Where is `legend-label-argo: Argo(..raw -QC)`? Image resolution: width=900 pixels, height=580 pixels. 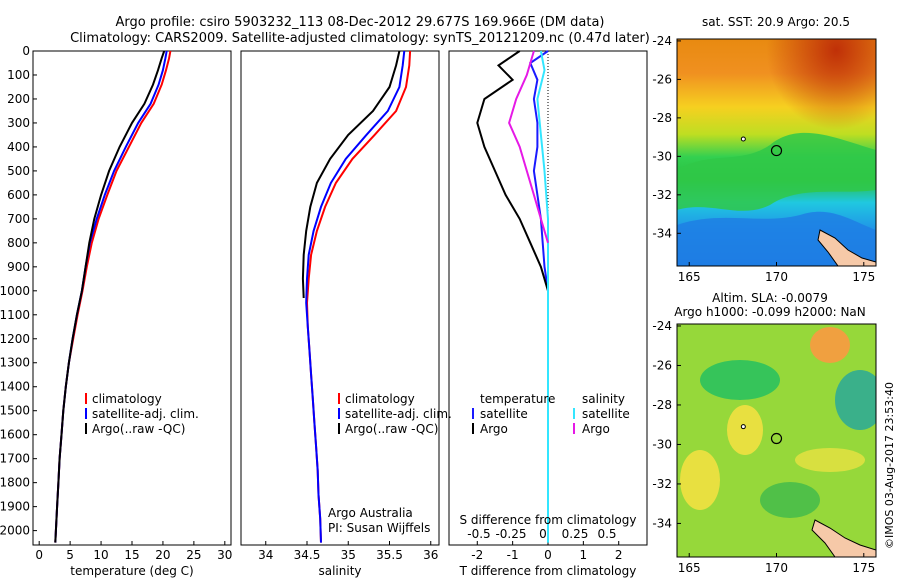
legend-label-argo: Argo(..raw -QC) is located at coordinates (391, 429).